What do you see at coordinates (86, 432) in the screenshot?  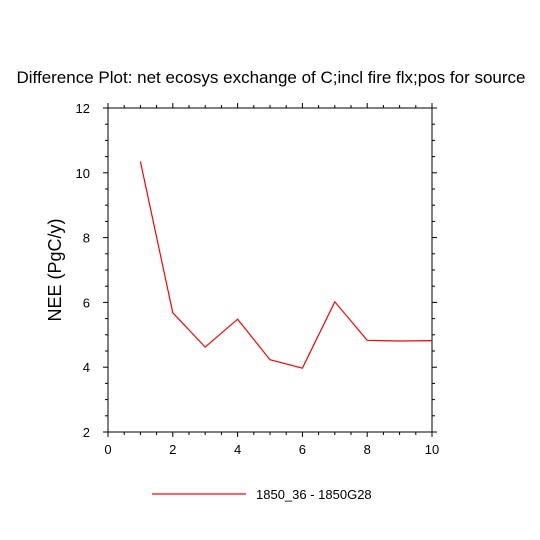 I see `y-tick-label: 2` at bounding box center [86, 432].